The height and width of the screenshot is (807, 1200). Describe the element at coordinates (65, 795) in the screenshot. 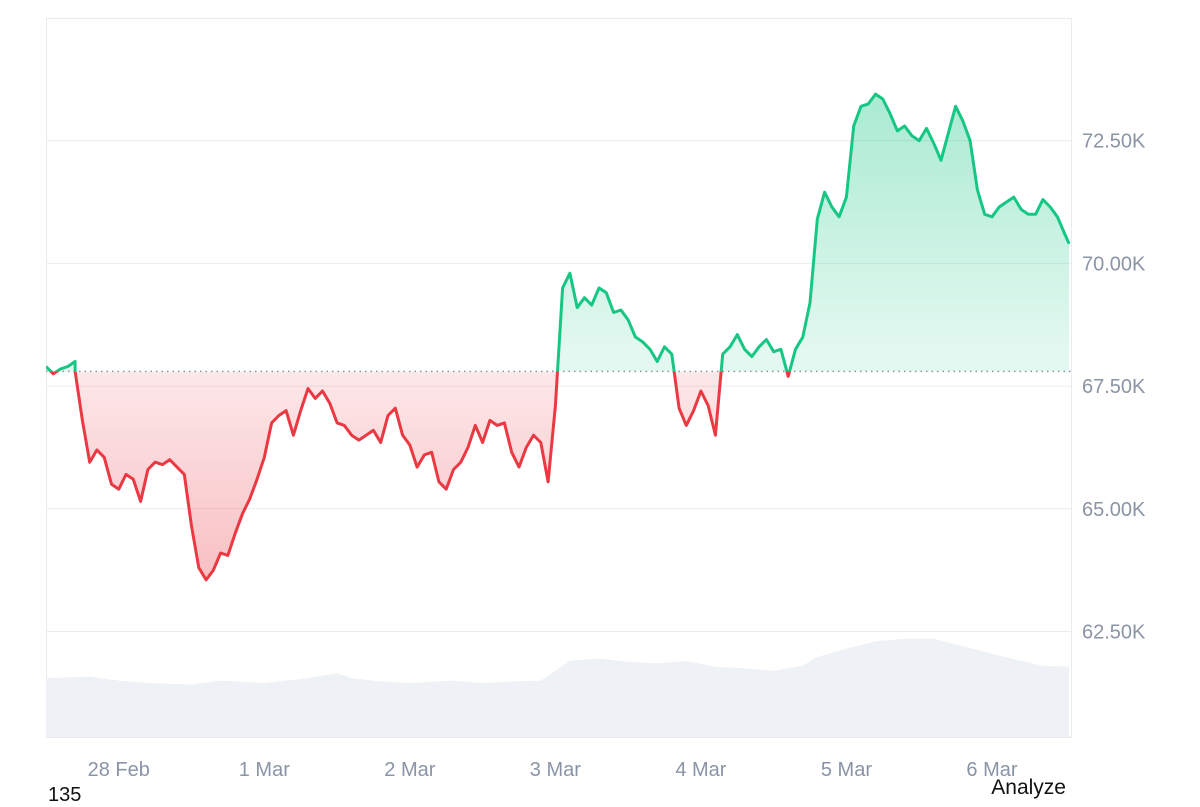

I see `footer-left-label: 135` at that location.